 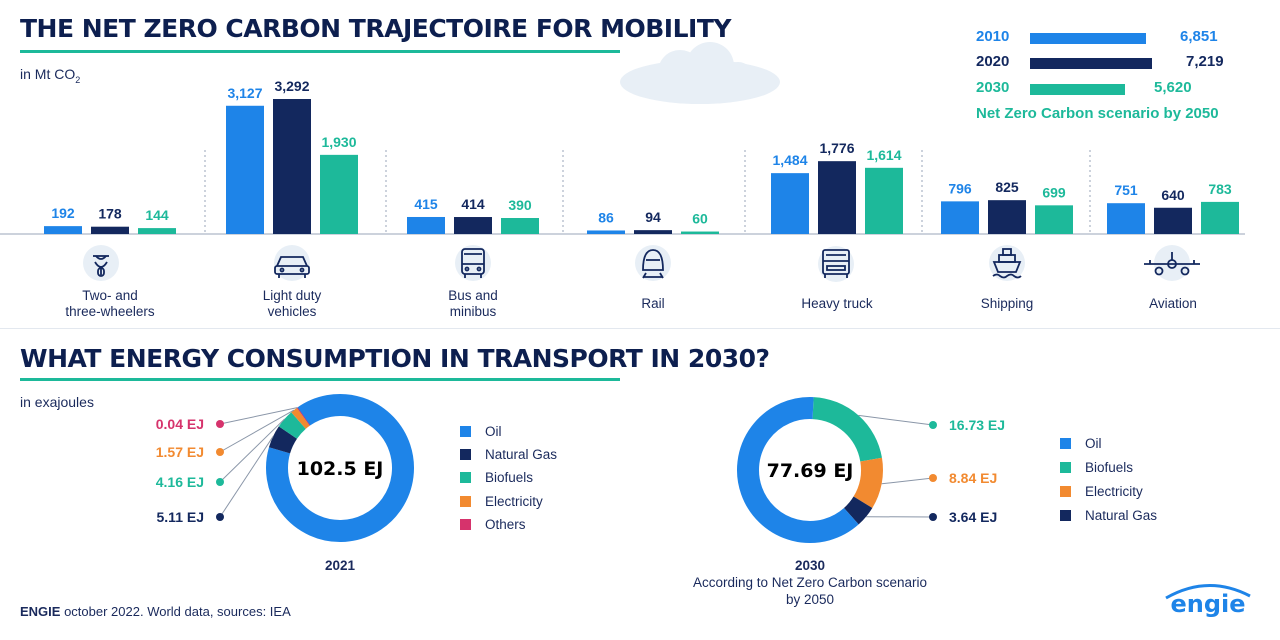 I want to click on legend-text: Biofuels, so click(x=1109, y=467).